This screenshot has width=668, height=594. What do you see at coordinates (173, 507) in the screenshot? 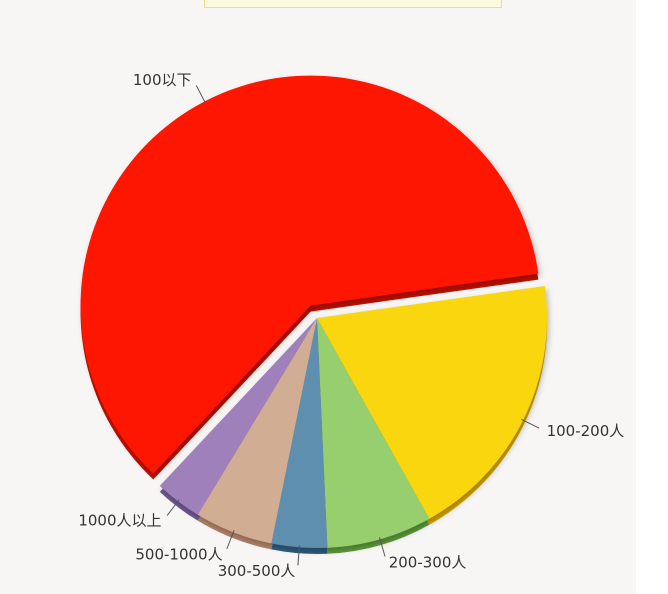
I see `leader-line-1000-plus` at bounding box center [173, 507].